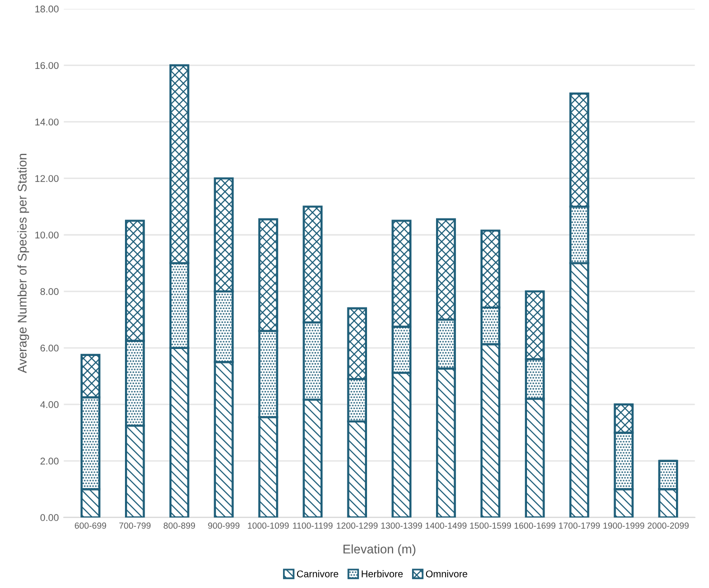 The width and height of the screenshot is (709, 588). I want to click on y-tick-label: 8.00, so click(49, 292).